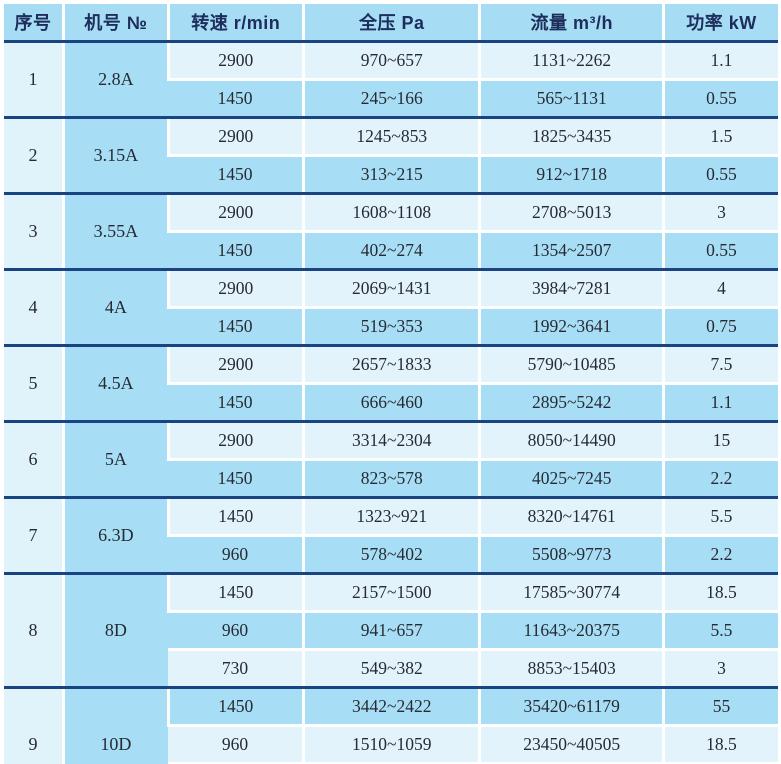 This screenshot has width=781, height=764. What do you see at coordinates (719, 326) in the screenshot?
I see `cell-power: 0.75` at bounding box center [719, 326].